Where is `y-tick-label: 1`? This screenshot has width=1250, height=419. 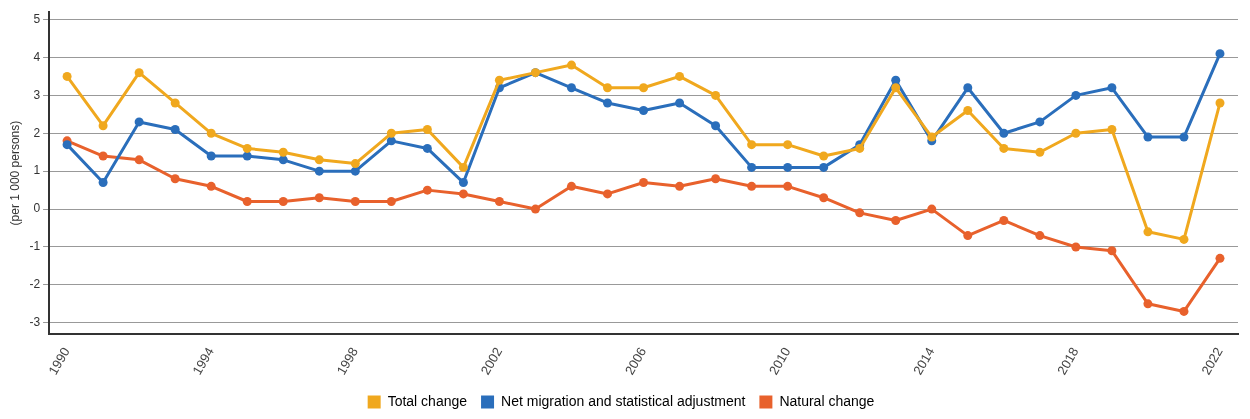 y-tick-label: 1 is located at coordinates (37, 170).